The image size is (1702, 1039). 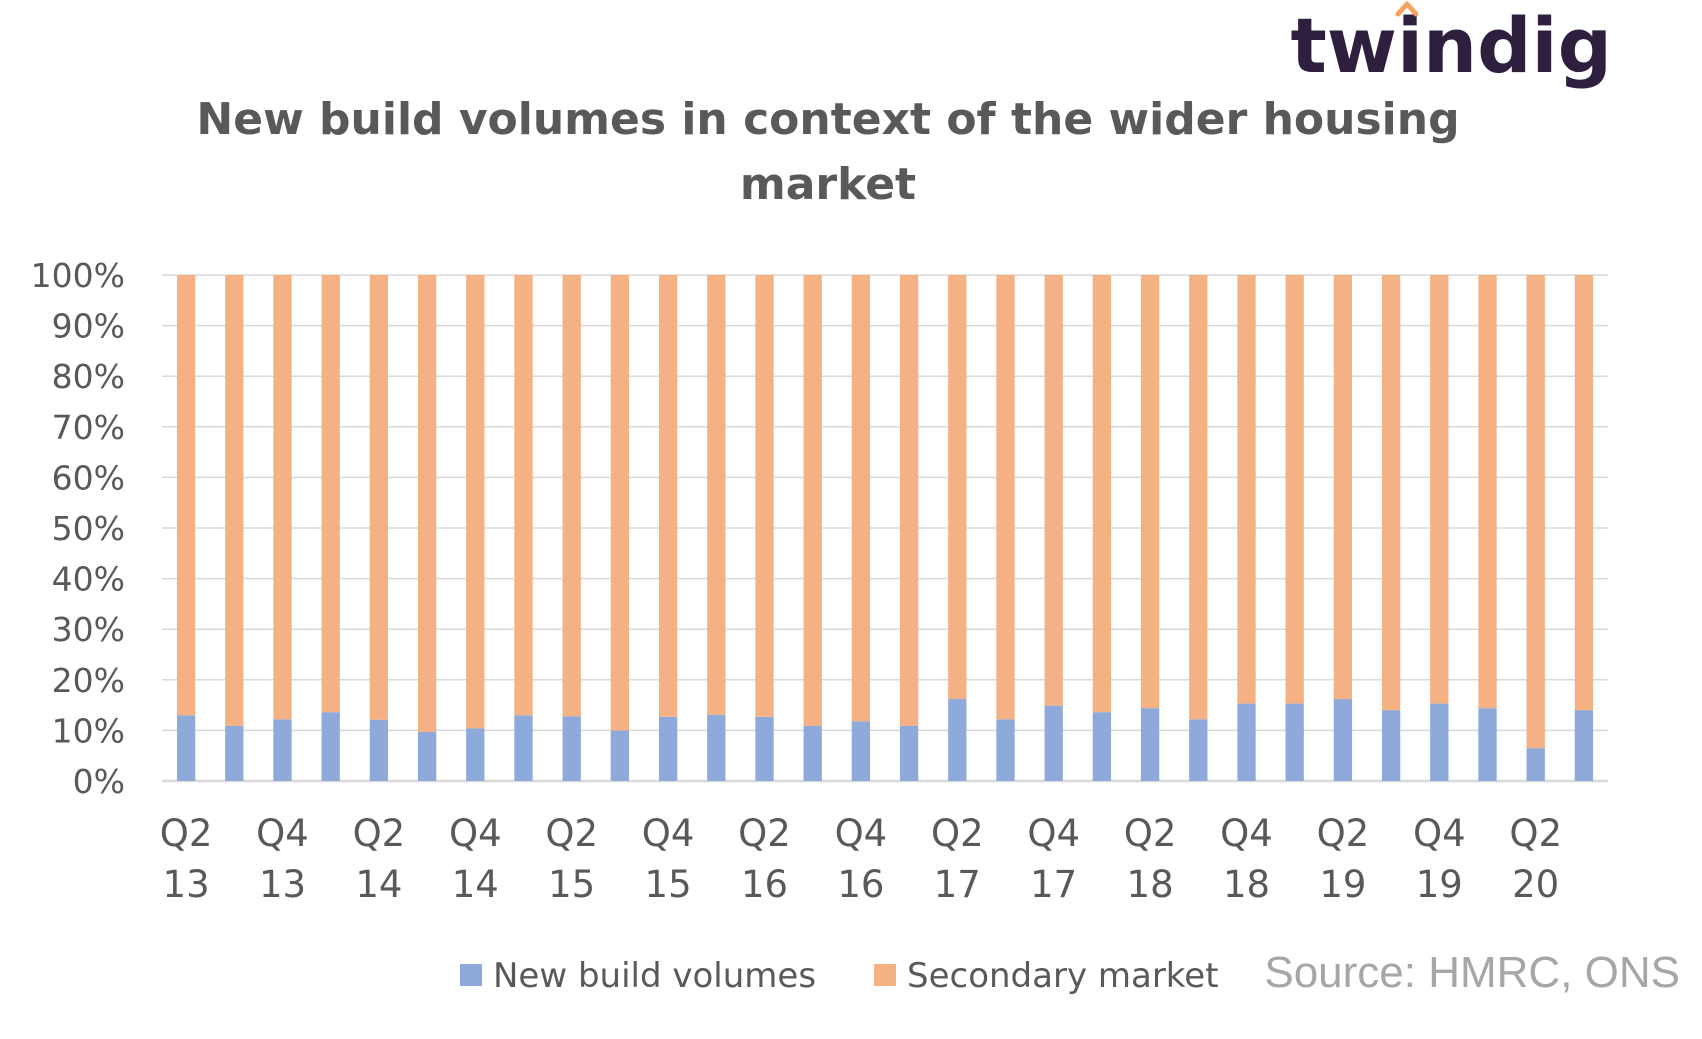 I want to click on legend: New build volumes Secondary market, so click(x=839, y=976).